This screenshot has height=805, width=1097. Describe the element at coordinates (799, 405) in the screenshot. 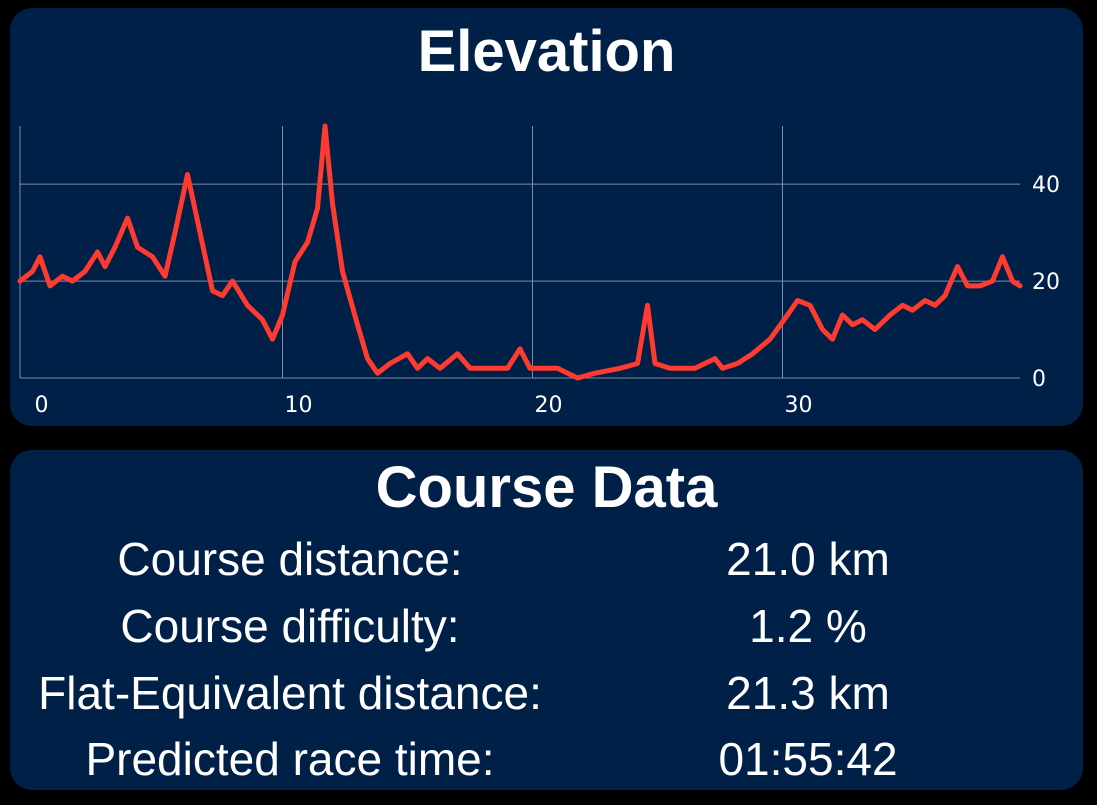

I see `x-tick-label: 30` at that location.